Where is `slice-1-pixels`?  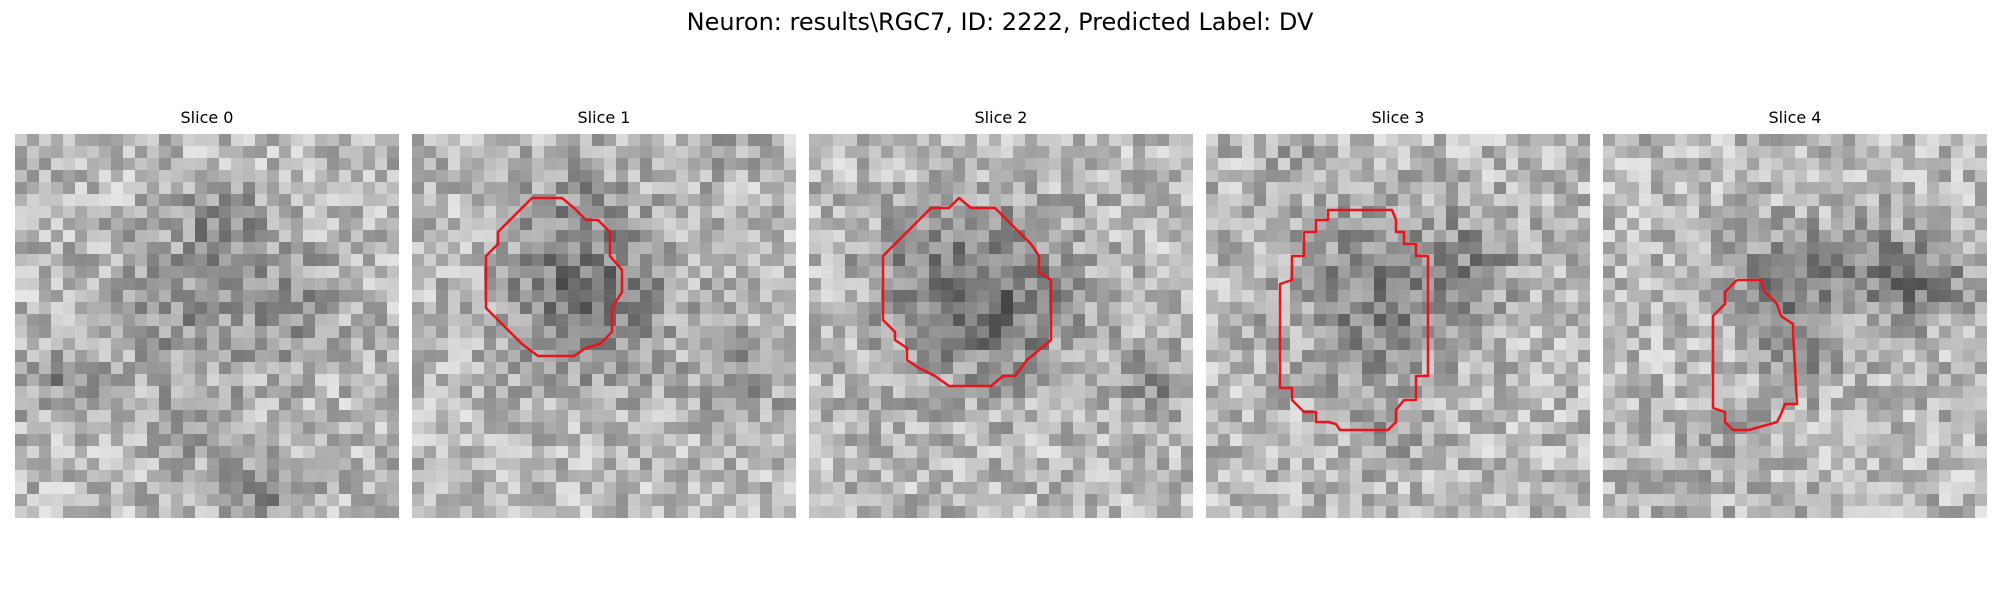 slice-1-pixels is located at coordinates (604, 326).